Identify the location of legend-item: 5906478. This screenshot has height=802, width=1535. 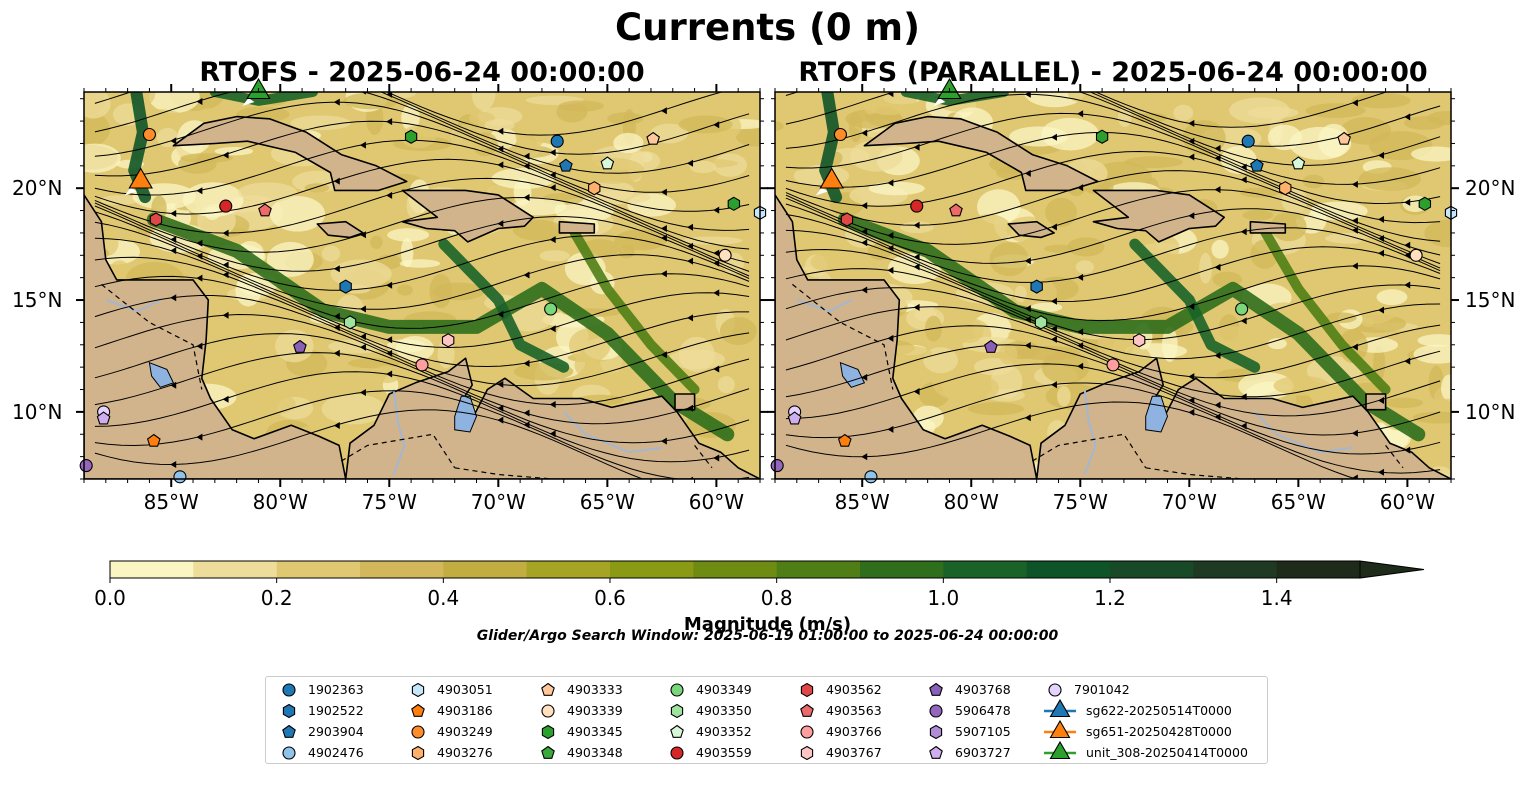
(968, 710).